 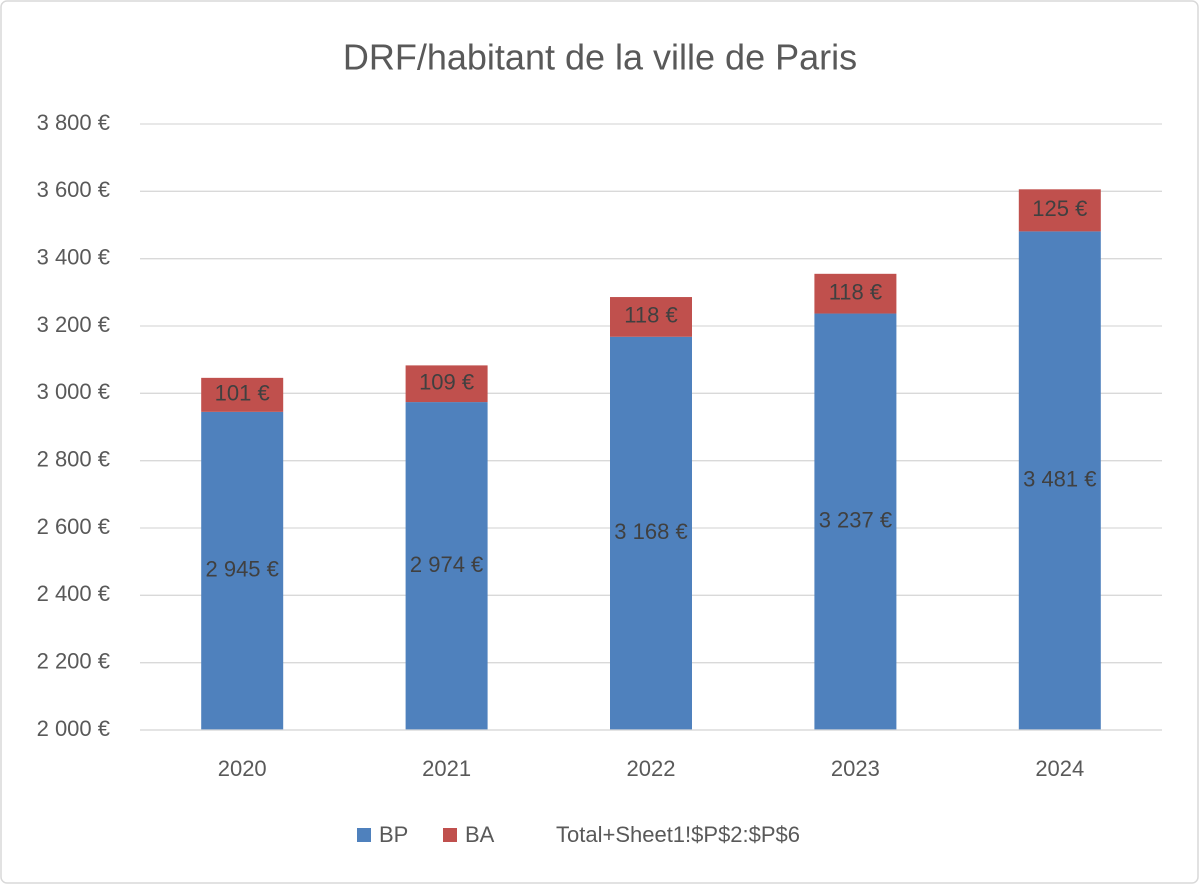 What do you see at coordinates (480, 834) in the screenshot?
I see `legend-label: BA` at bounding box center [480, 834].